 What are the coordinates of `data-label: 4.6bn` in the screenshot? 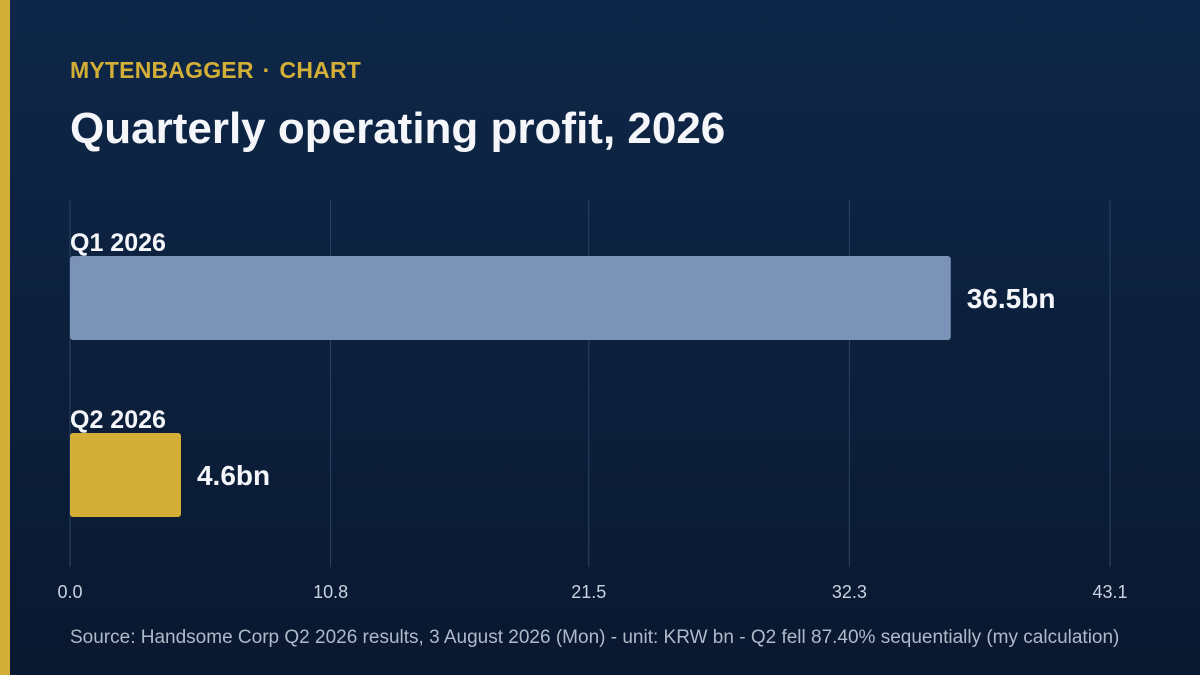 It's located at (233, 475).